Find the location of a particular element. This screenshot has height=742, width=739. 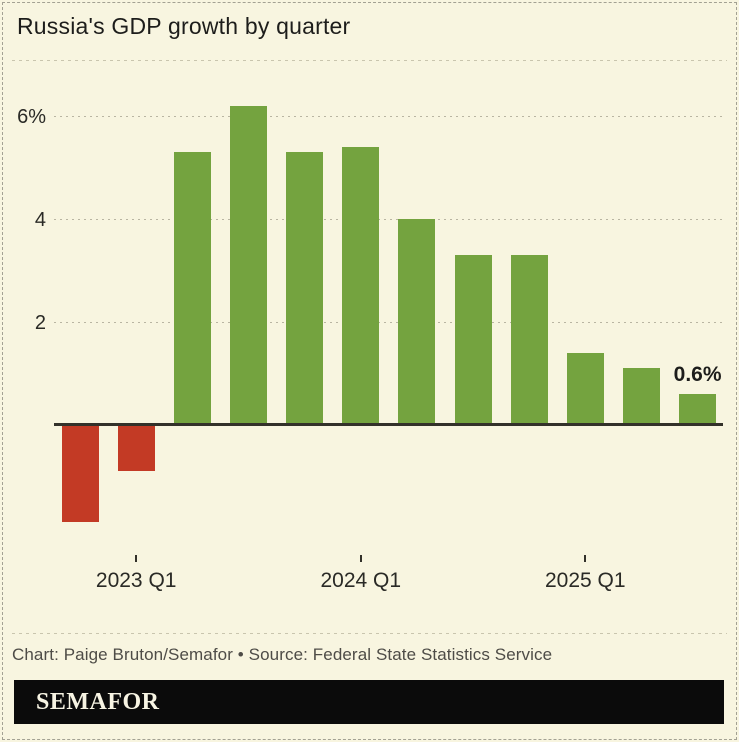

gdp-bar-2023-Q1 is located at coordinates (136, 447).